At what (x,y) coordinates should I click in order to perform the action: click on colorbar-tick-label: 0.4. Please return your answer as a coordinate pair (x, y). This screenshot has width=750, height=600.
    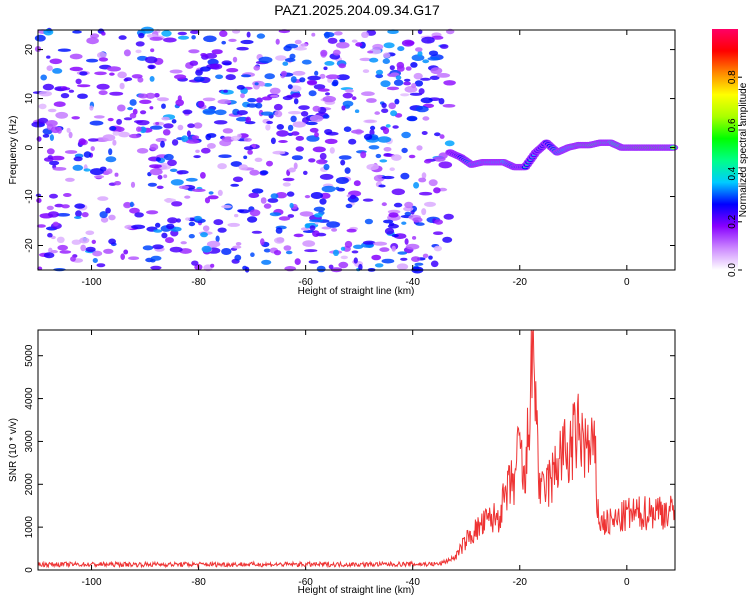
    Looking at the image, I should click on (732, 173).